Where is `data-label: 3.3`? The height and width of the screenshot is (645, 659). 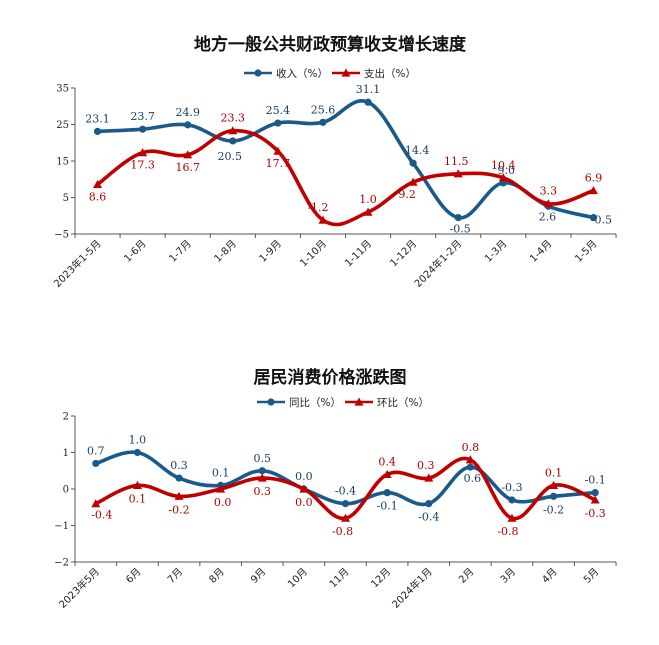 data-label: 3.3 is located at coordinates (549, 191).